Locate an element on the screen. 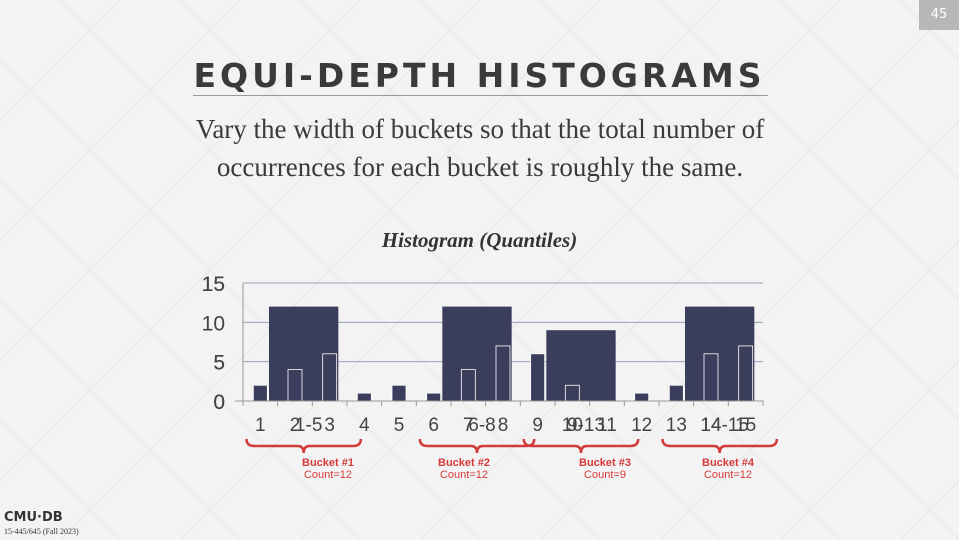 This screenshot has width=959, height=540. y-tick-label: 15 is located at coordinates (213, 284).